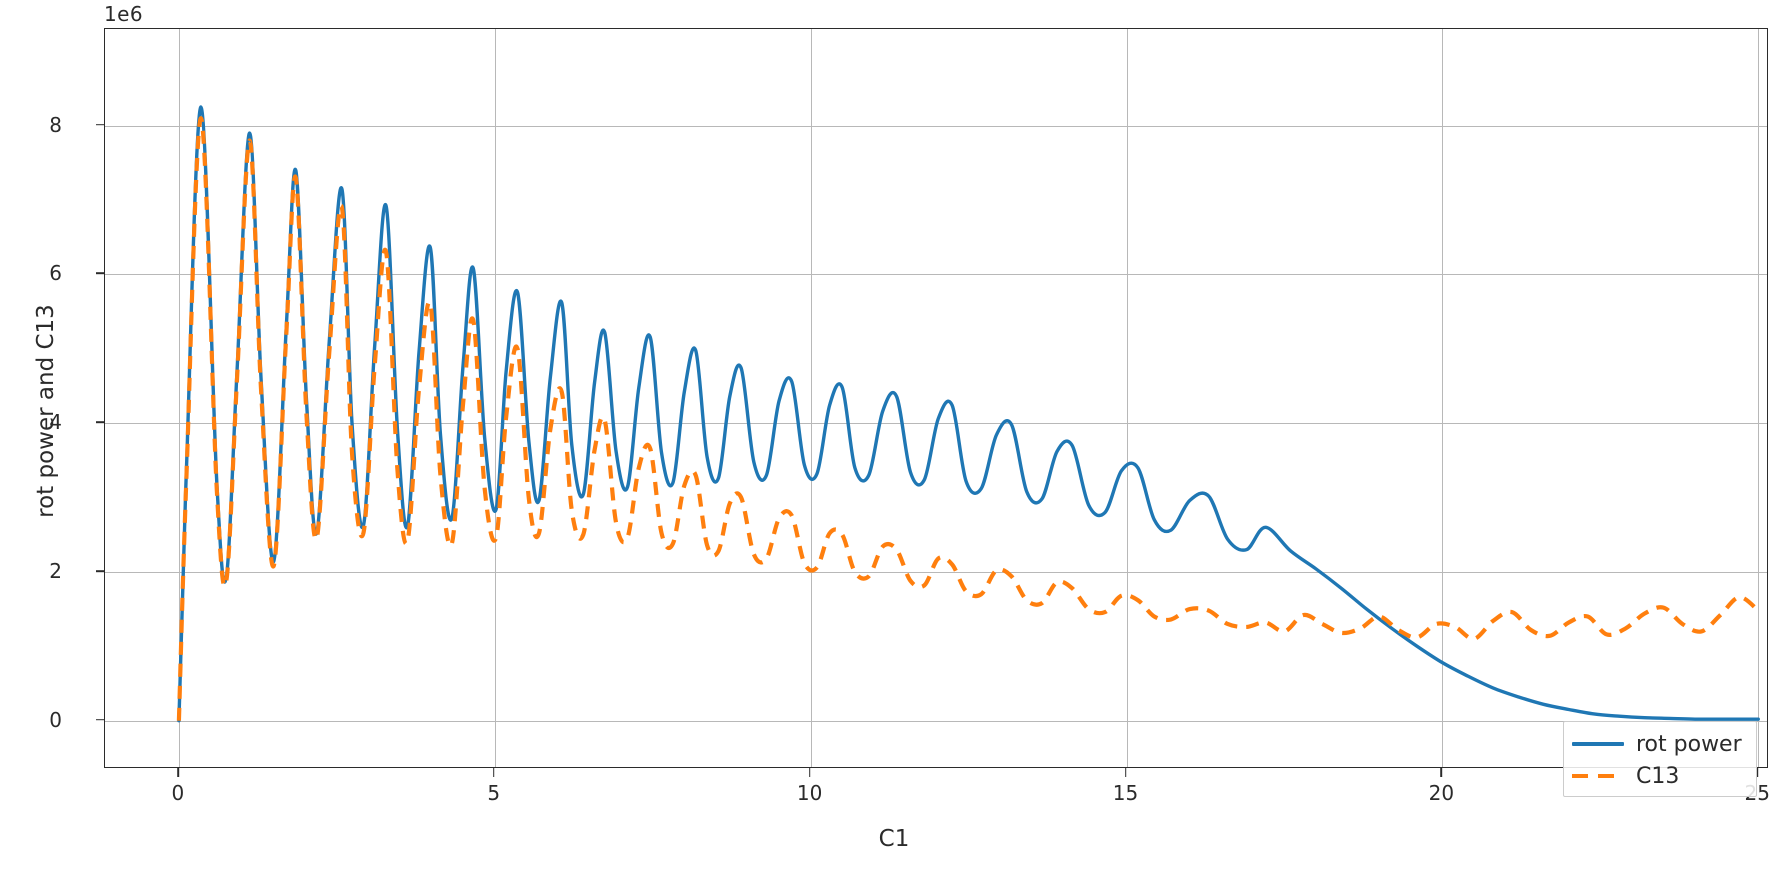 This screenshot has width=1788, height=878. Describe the element at coordinates (55, 422) in the screenshot. I see `y-tick-label: 4` at that location.